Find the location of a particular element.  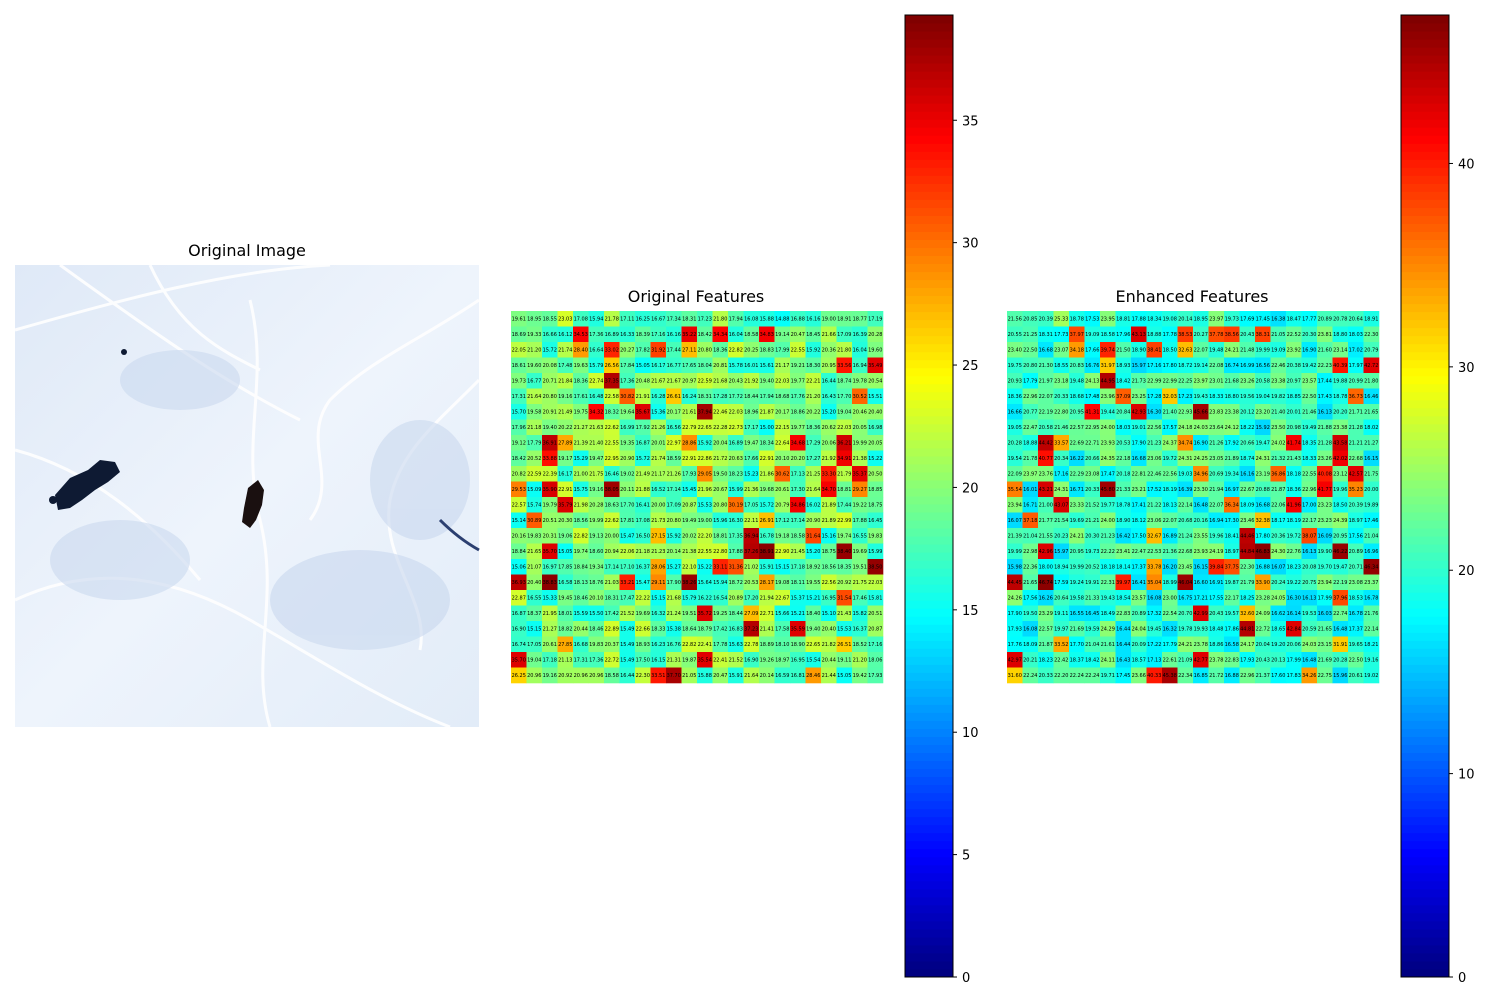

heatmap-cell-value: 22.81 is located at coordinates (1139, 475).